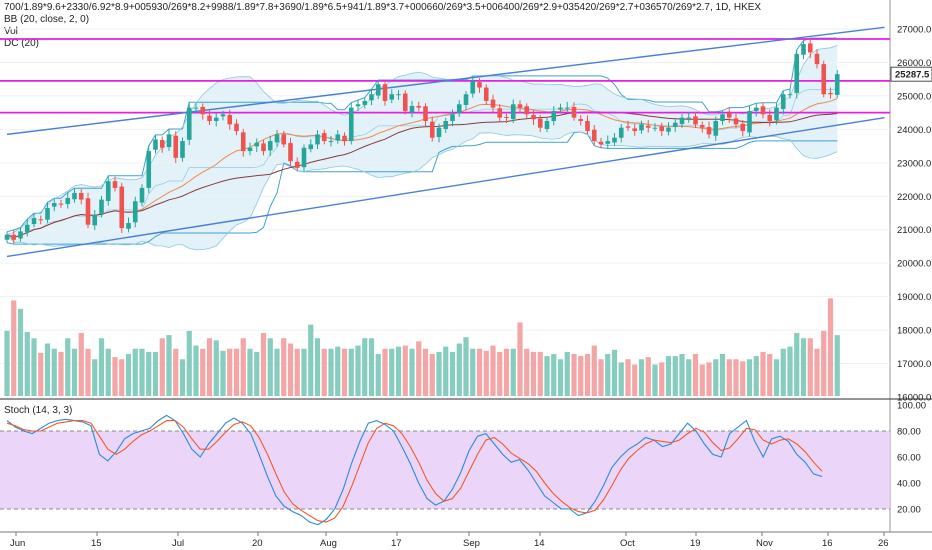 This screenshot has width=932, height=550. I want to click on stoch-indicator-label: Stoch (14, 3, 3), so click(38, 410).